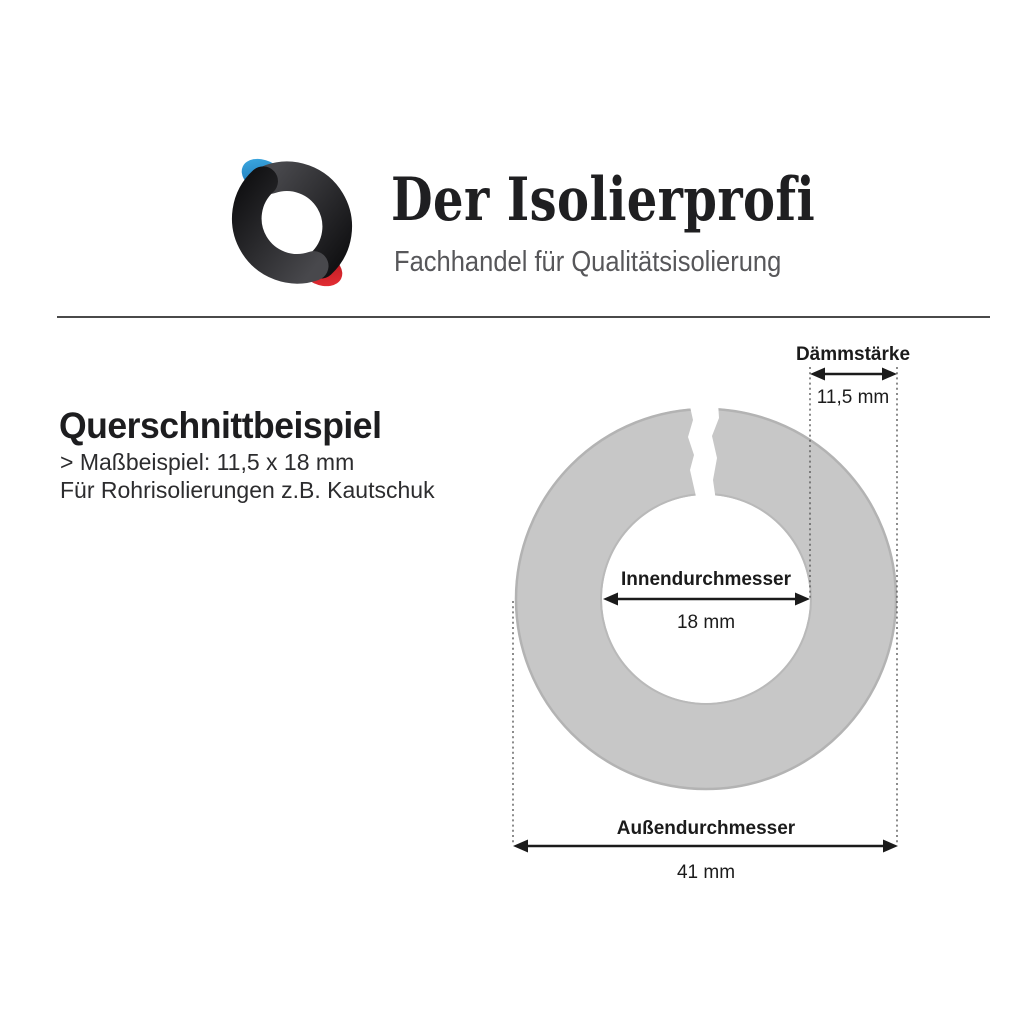 The image size is (1024, 1024). I want to click on inner-diameter-dimension, so click(706, 599).